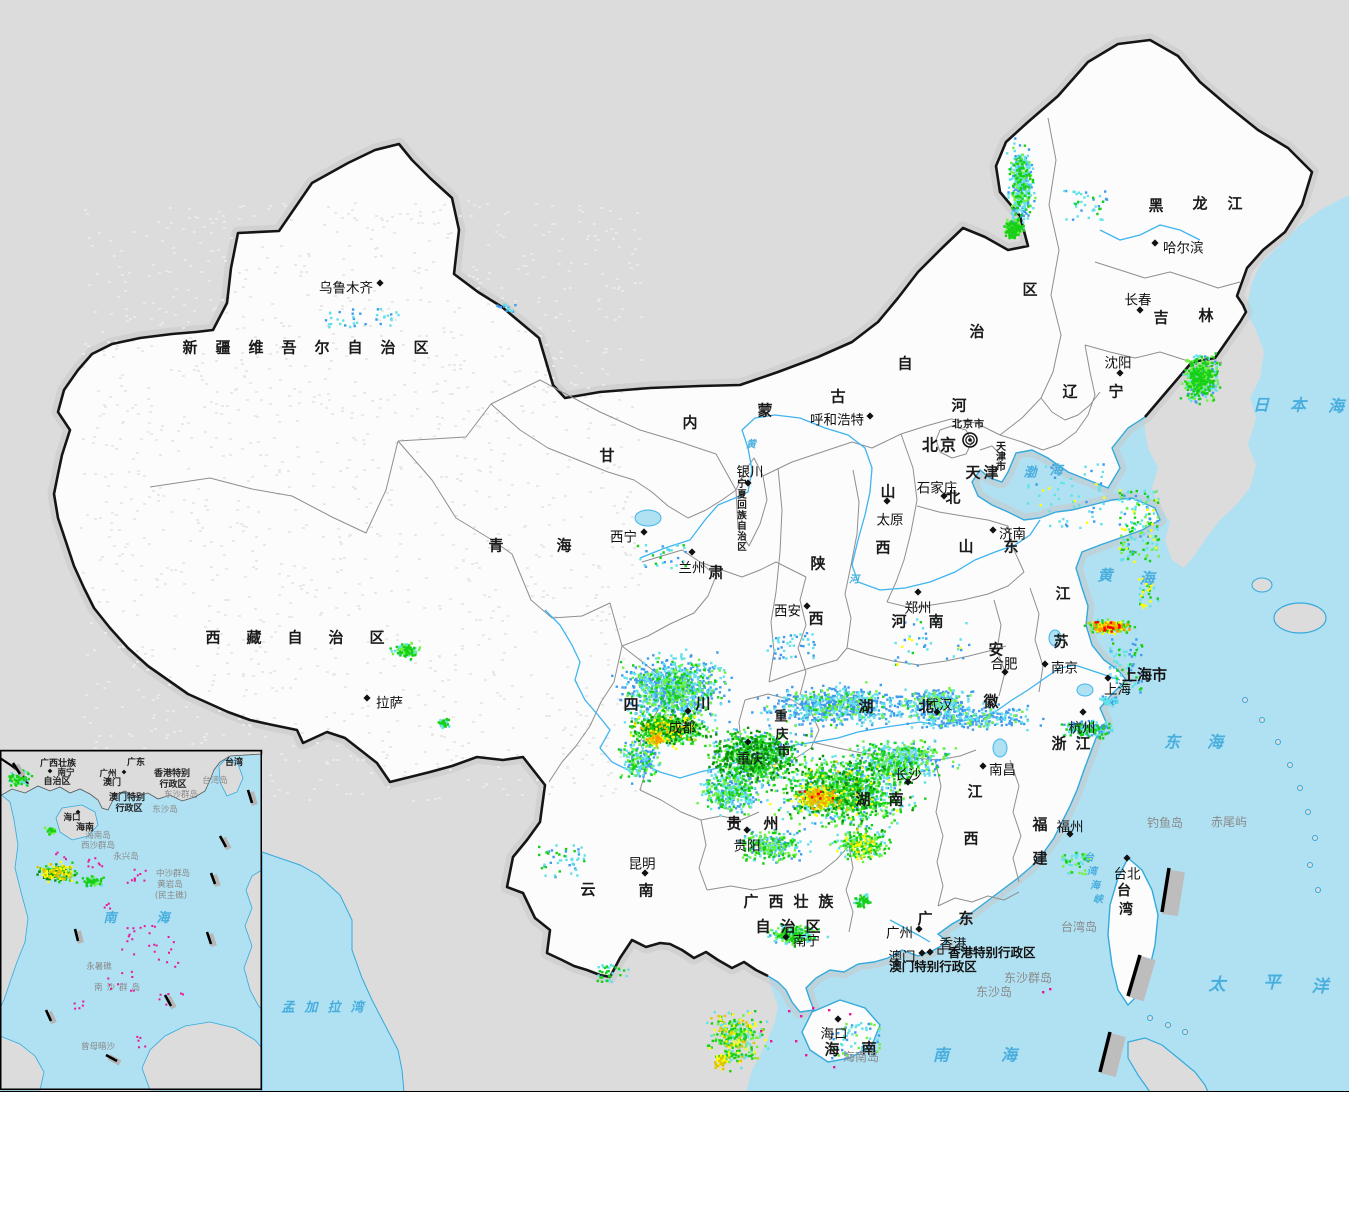  Describe the element at coordinates (1150, 232) in the screenshot. I see `songhua-river` at that location.